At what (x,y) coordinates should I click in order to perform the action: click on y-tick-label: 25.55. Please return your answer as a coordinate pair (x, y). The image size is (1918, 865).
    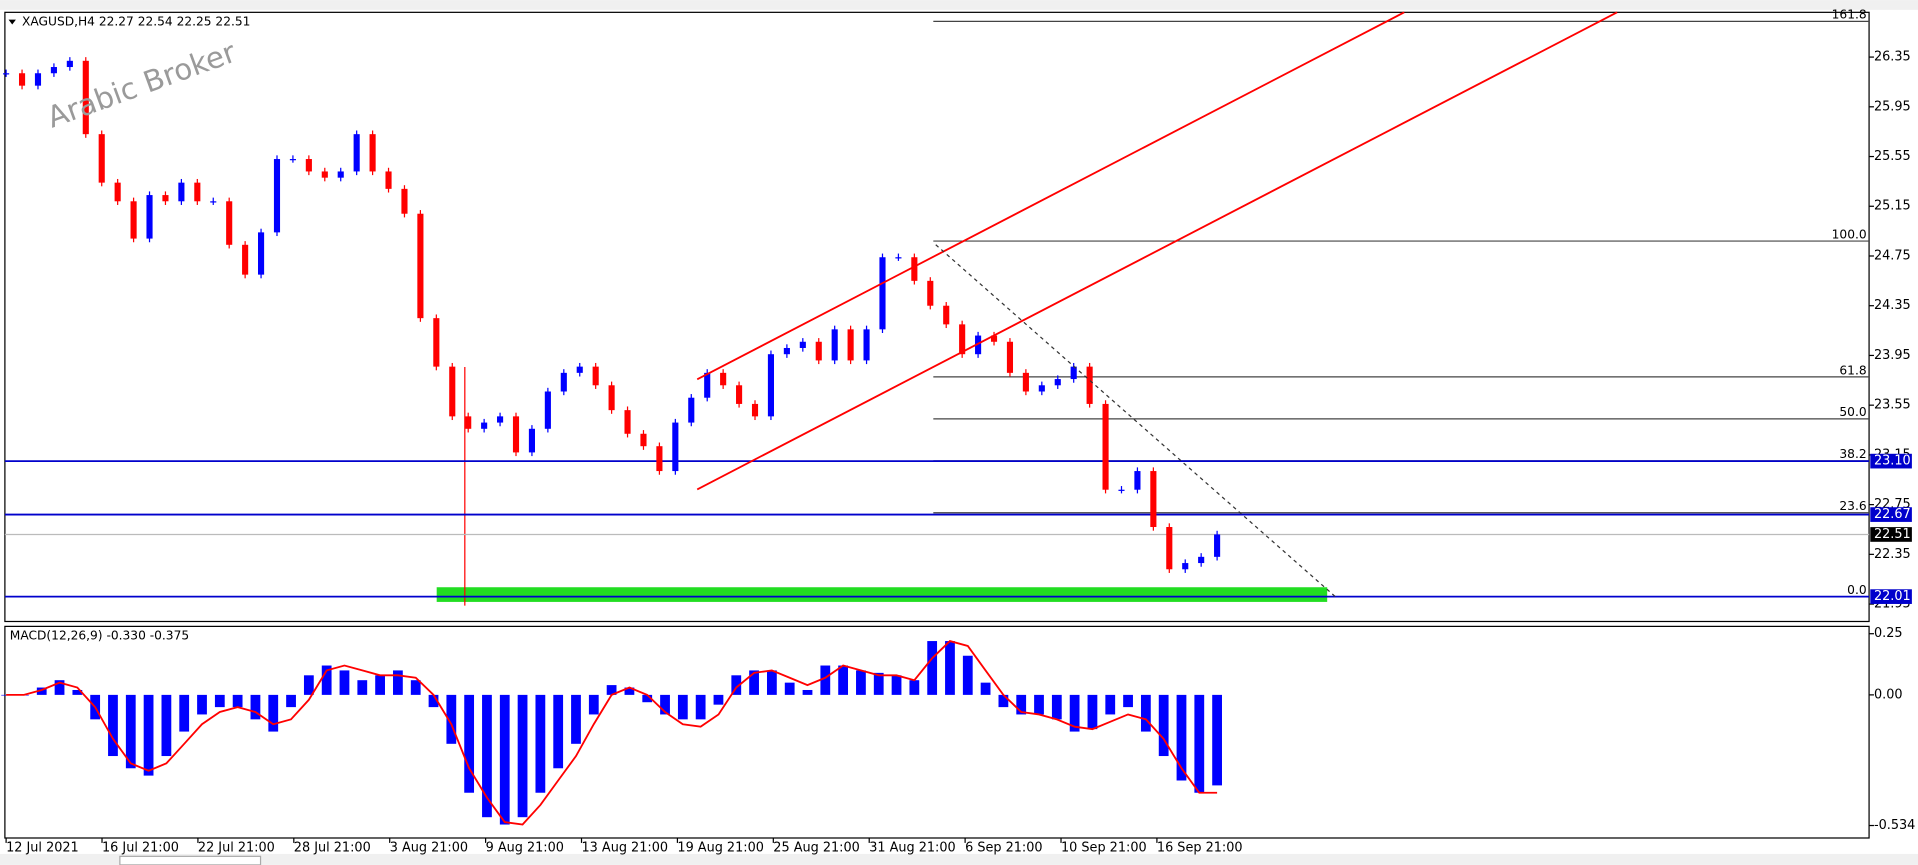
    Looking at the image, I should click on (1892, 156).